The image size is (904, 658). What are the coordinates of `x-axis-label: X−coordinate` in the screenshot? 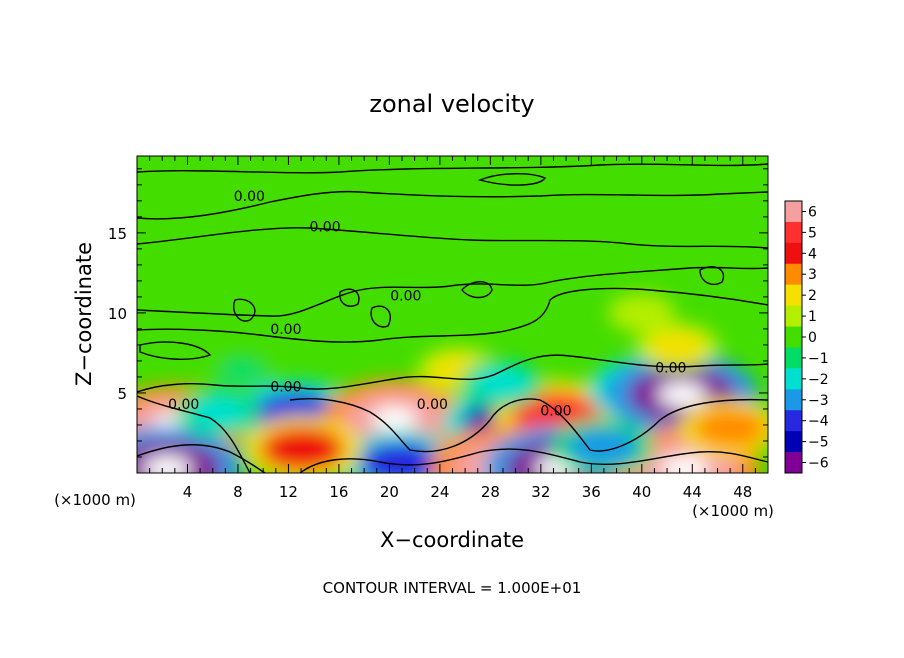 It's located at (452, 540).